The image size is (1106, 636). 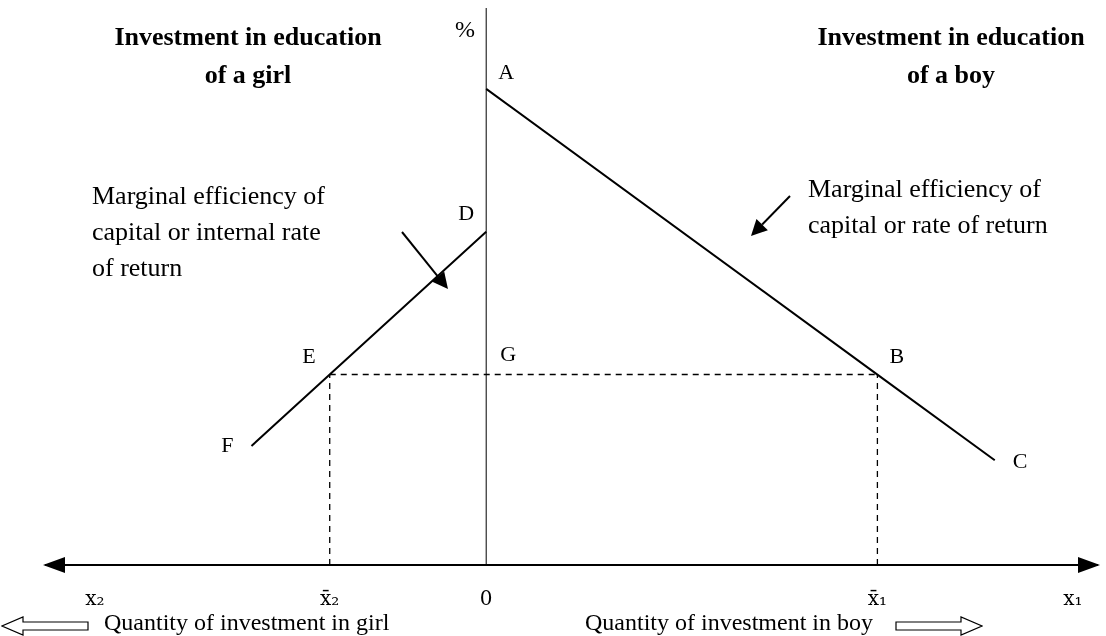 I want to click on annotation: E, so click(x=309, y=355).